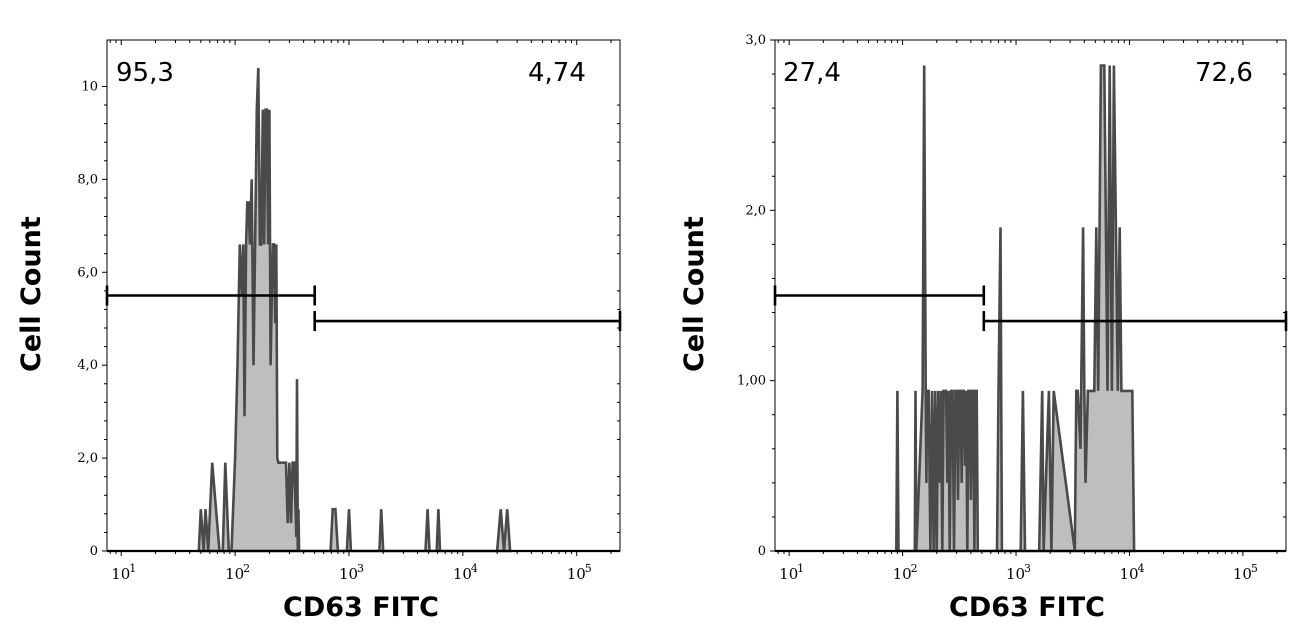 The height and width of the screenshot is (641, 1307). Describe the element at coordinates (361, 607) in the screenshot. I see `x-axis-label-left: CD63 FITC` at that location.